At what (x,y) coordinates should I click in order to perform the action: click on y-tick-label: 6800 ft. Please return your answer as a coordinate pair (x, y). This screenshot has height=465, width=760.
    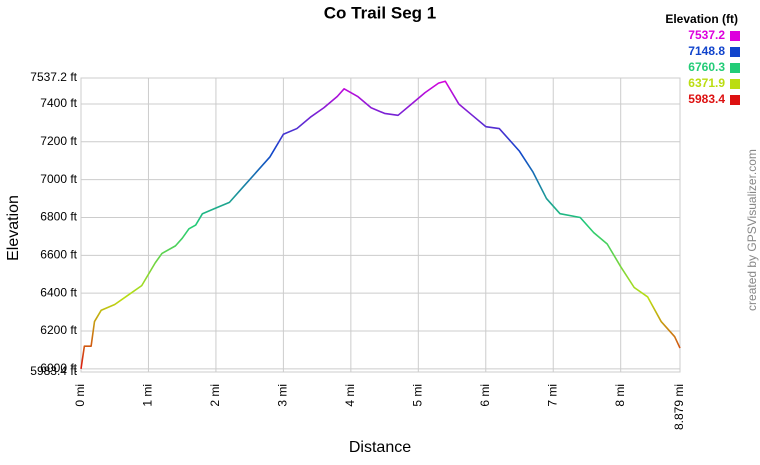
    Looking at the image, I should click on (58, 217).